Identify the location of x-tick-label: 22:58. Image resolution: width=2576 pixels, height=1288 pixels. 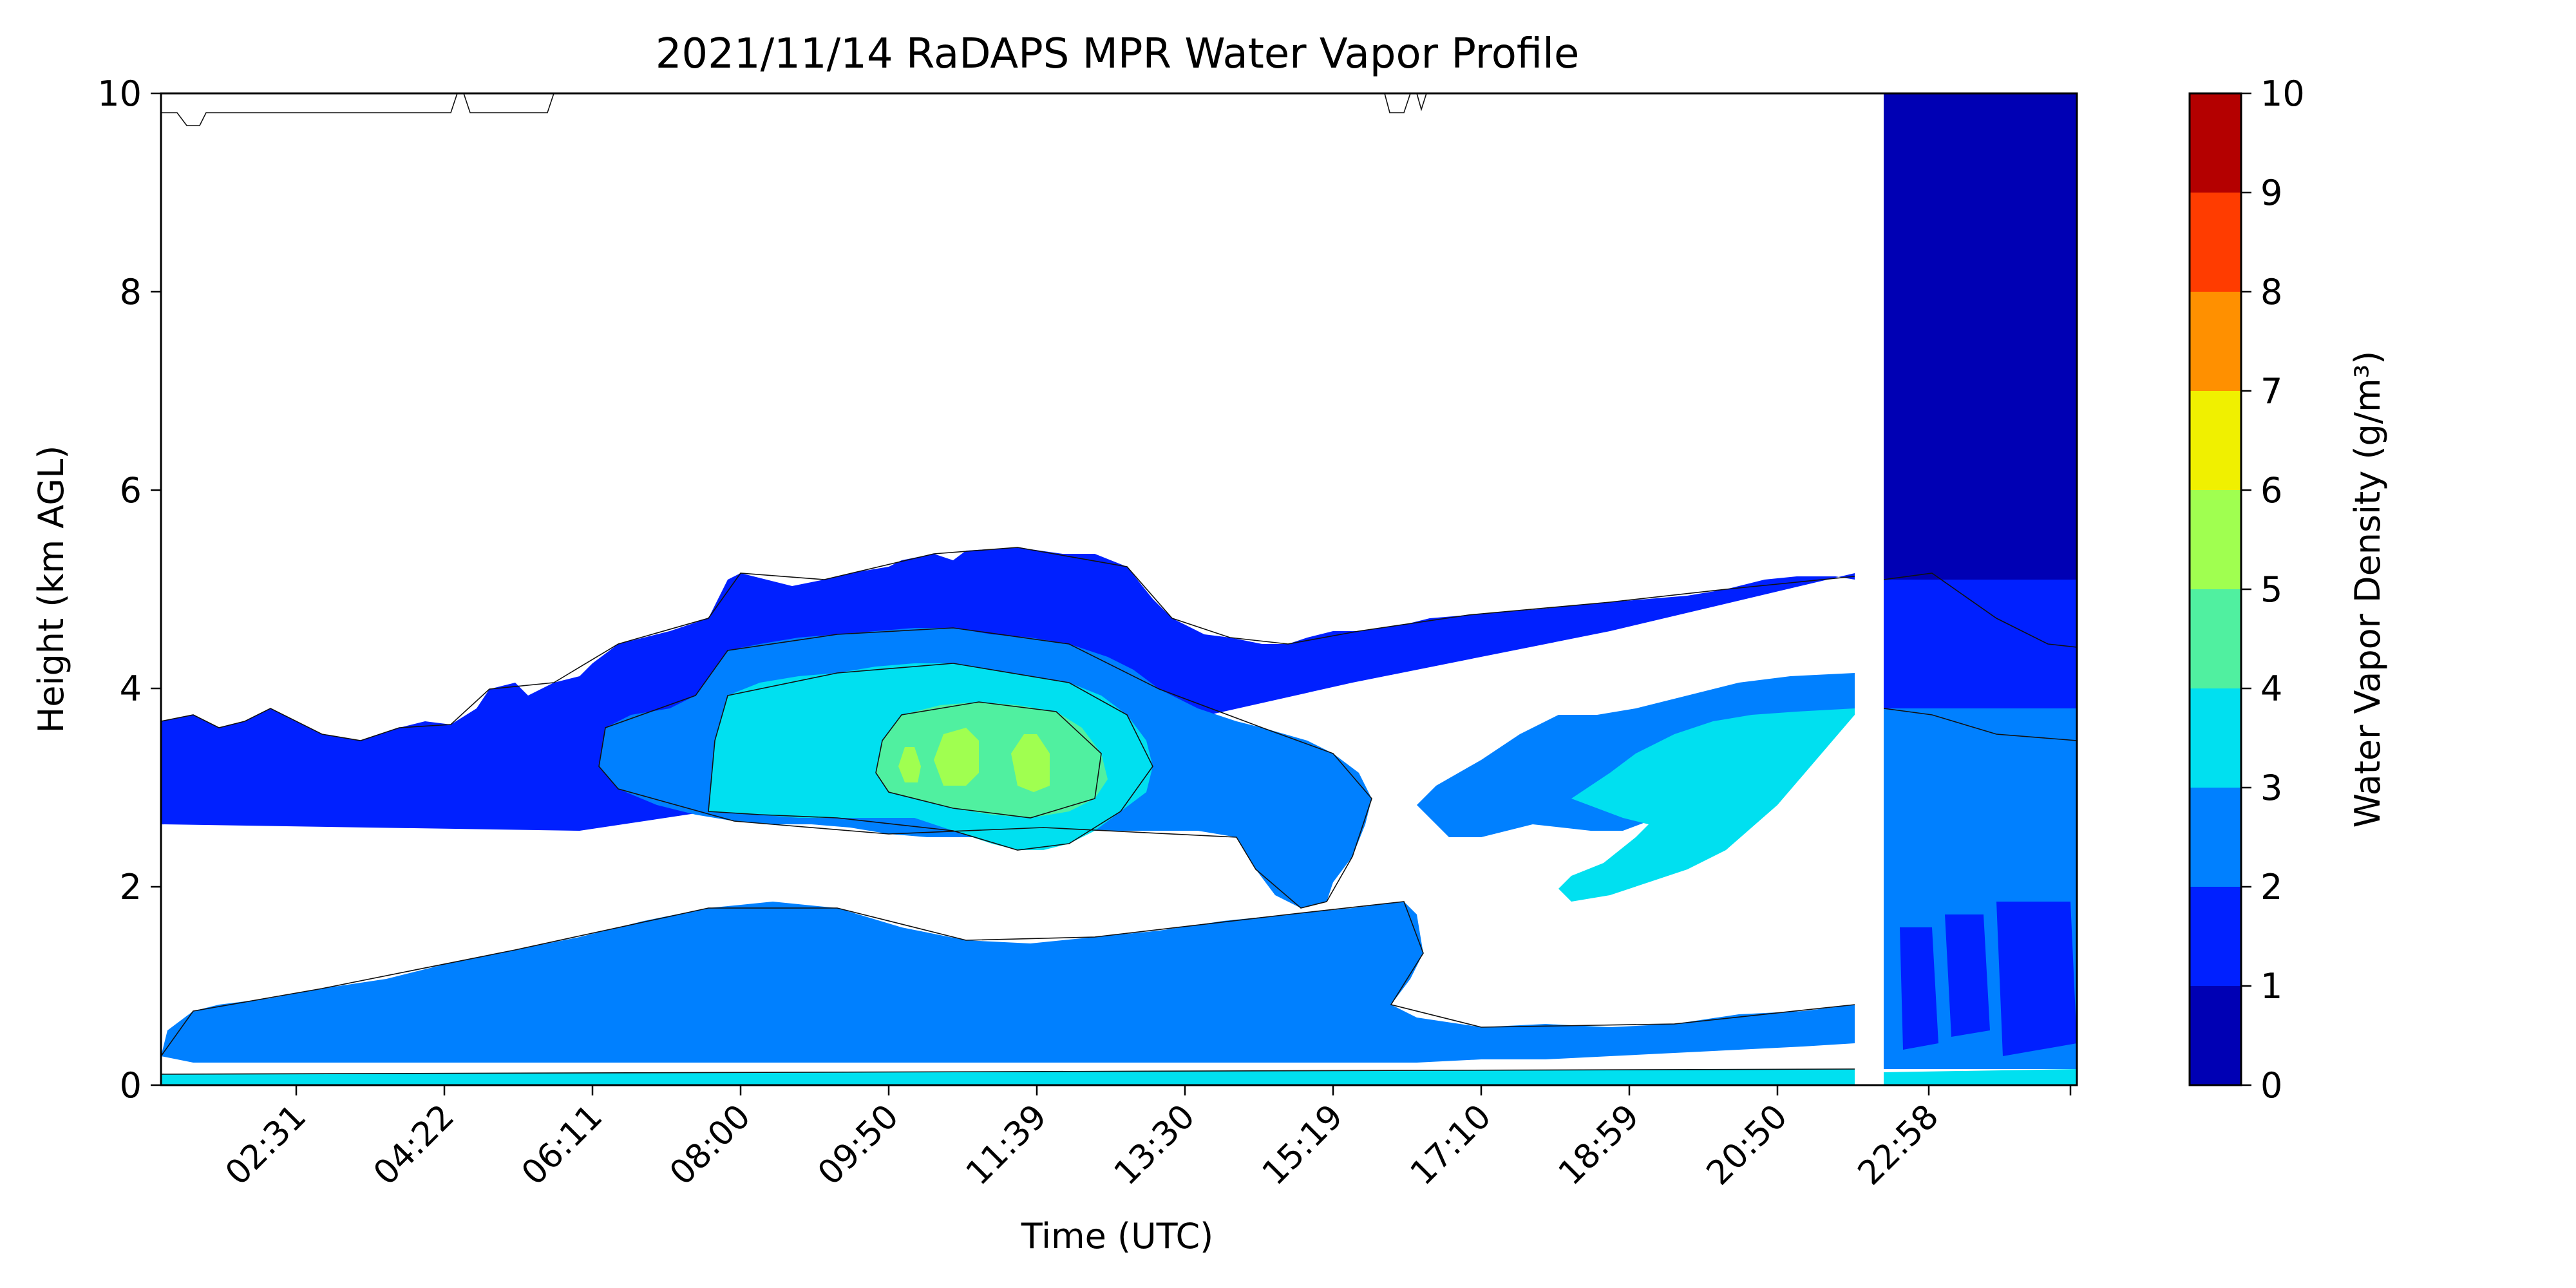
(1898, 1145).